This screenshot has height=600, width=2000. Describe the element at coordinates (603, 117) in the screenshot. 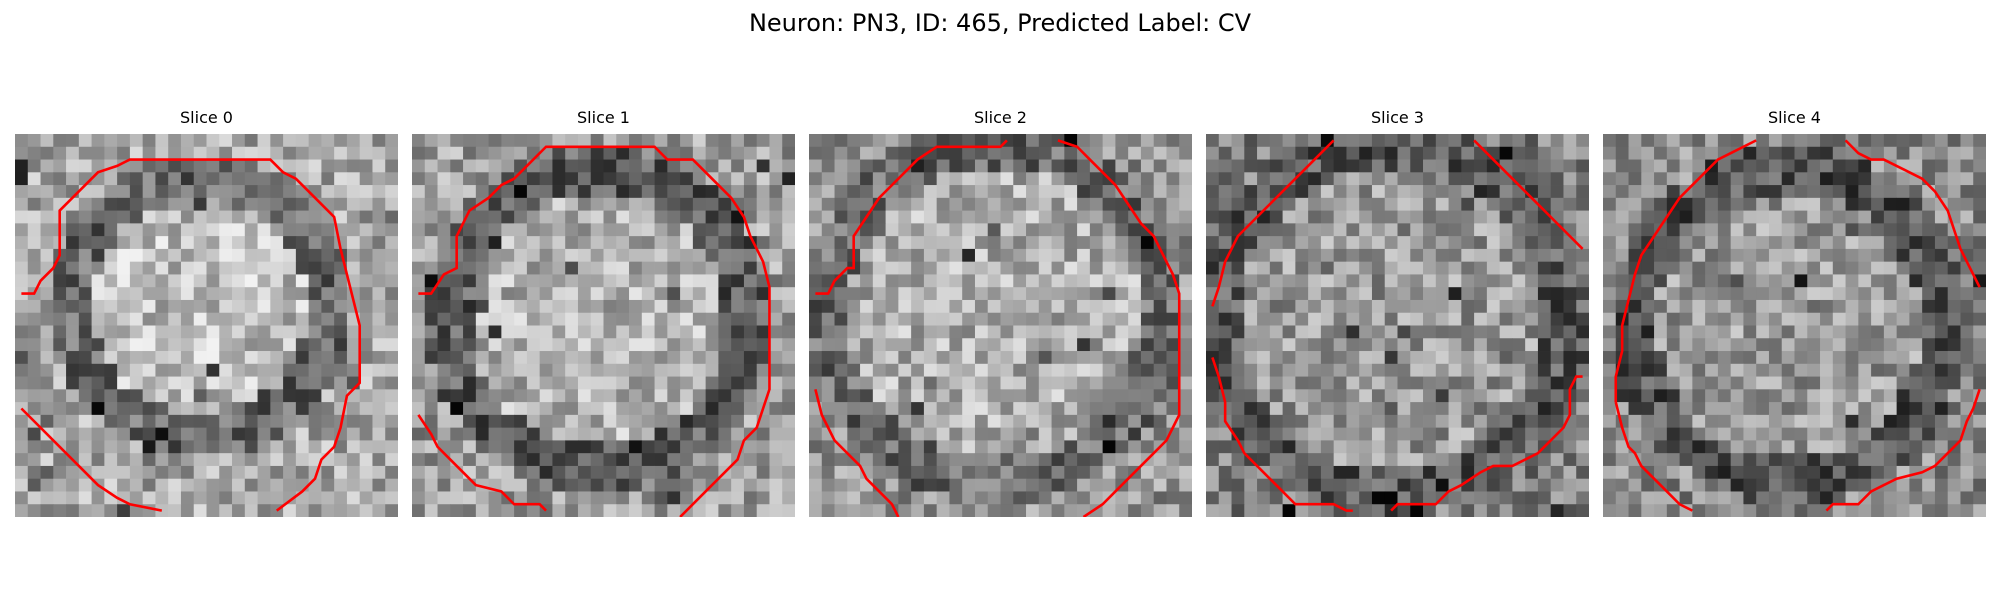

I see `slice-title-1: Slice 1` at that location.